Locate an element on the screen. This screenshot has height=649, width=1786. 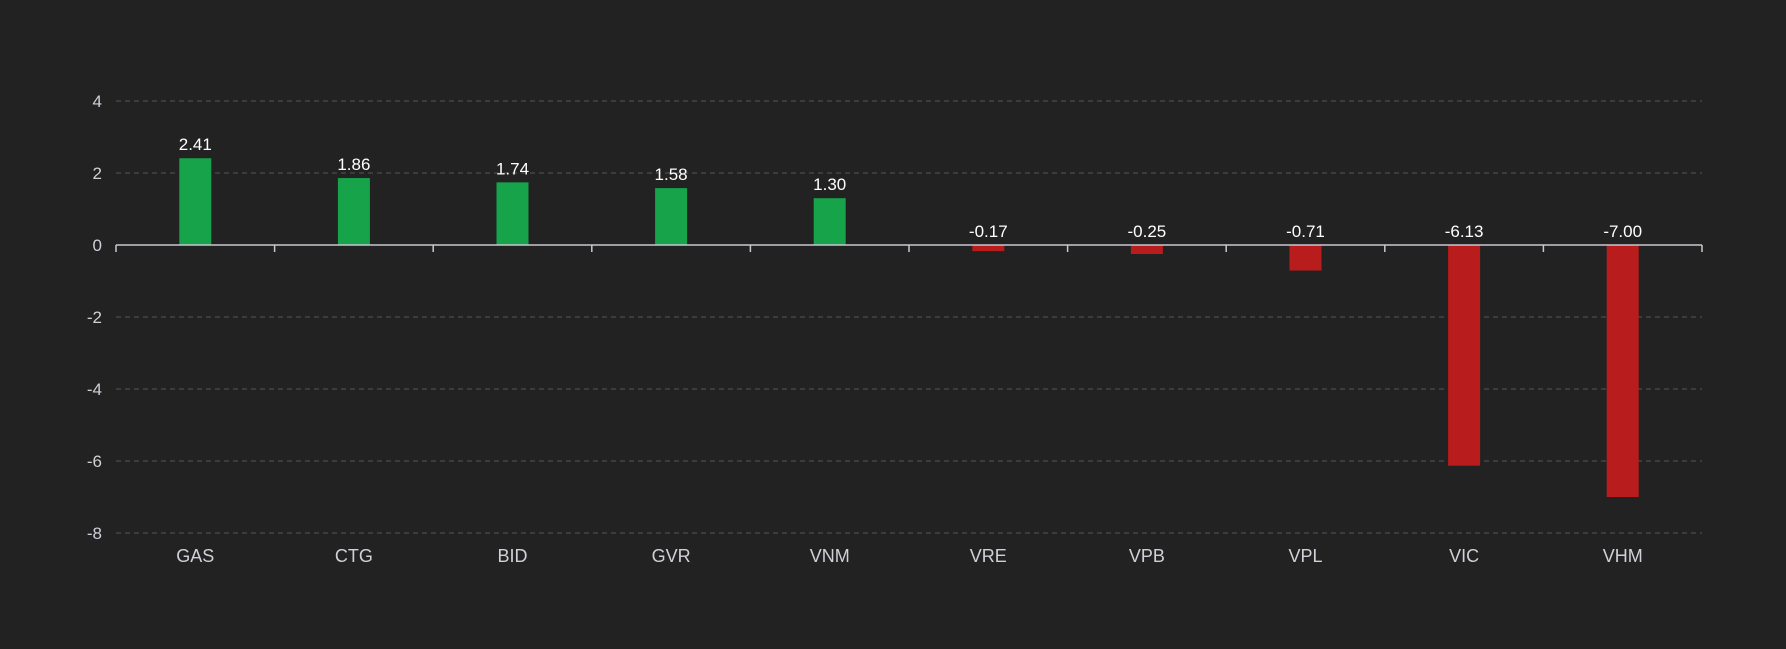
bar-vre is located at coordinates (988, 248).